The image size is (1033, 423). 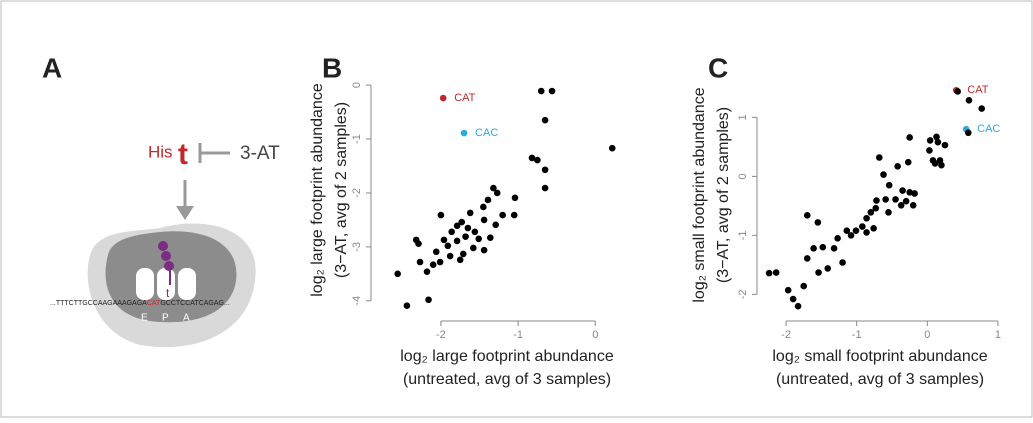 What do you see at coordinates (144, 318) in the screenshot?
I see `site-label: E` at bounding box center [144, 318].